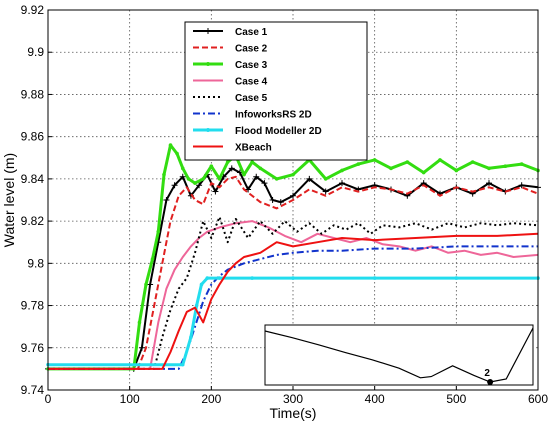 The height and width of the screenshot is (423, 550). I want to click on y-tick-label: 9.9, so click(35, 52).